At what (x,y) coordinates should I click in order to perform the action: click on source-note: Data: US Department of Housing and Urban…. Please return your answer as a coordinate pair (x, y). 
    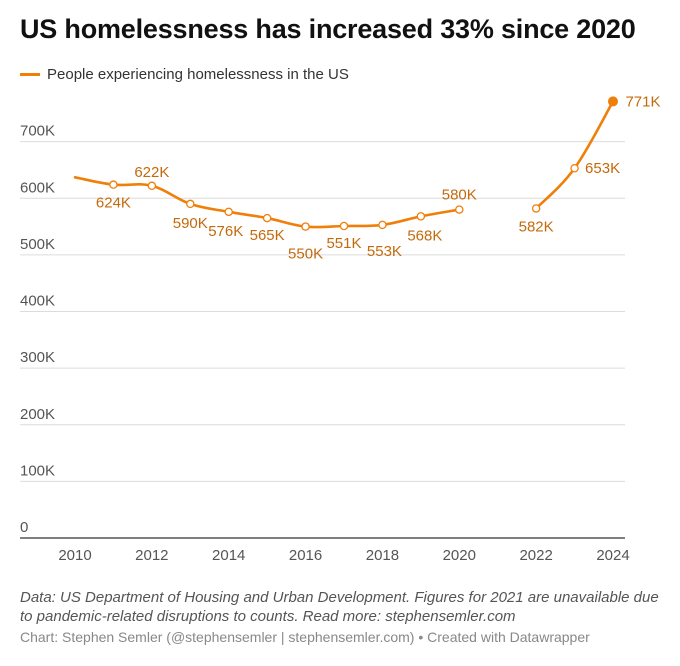
    Looking at the image, I should click on (339, 607).